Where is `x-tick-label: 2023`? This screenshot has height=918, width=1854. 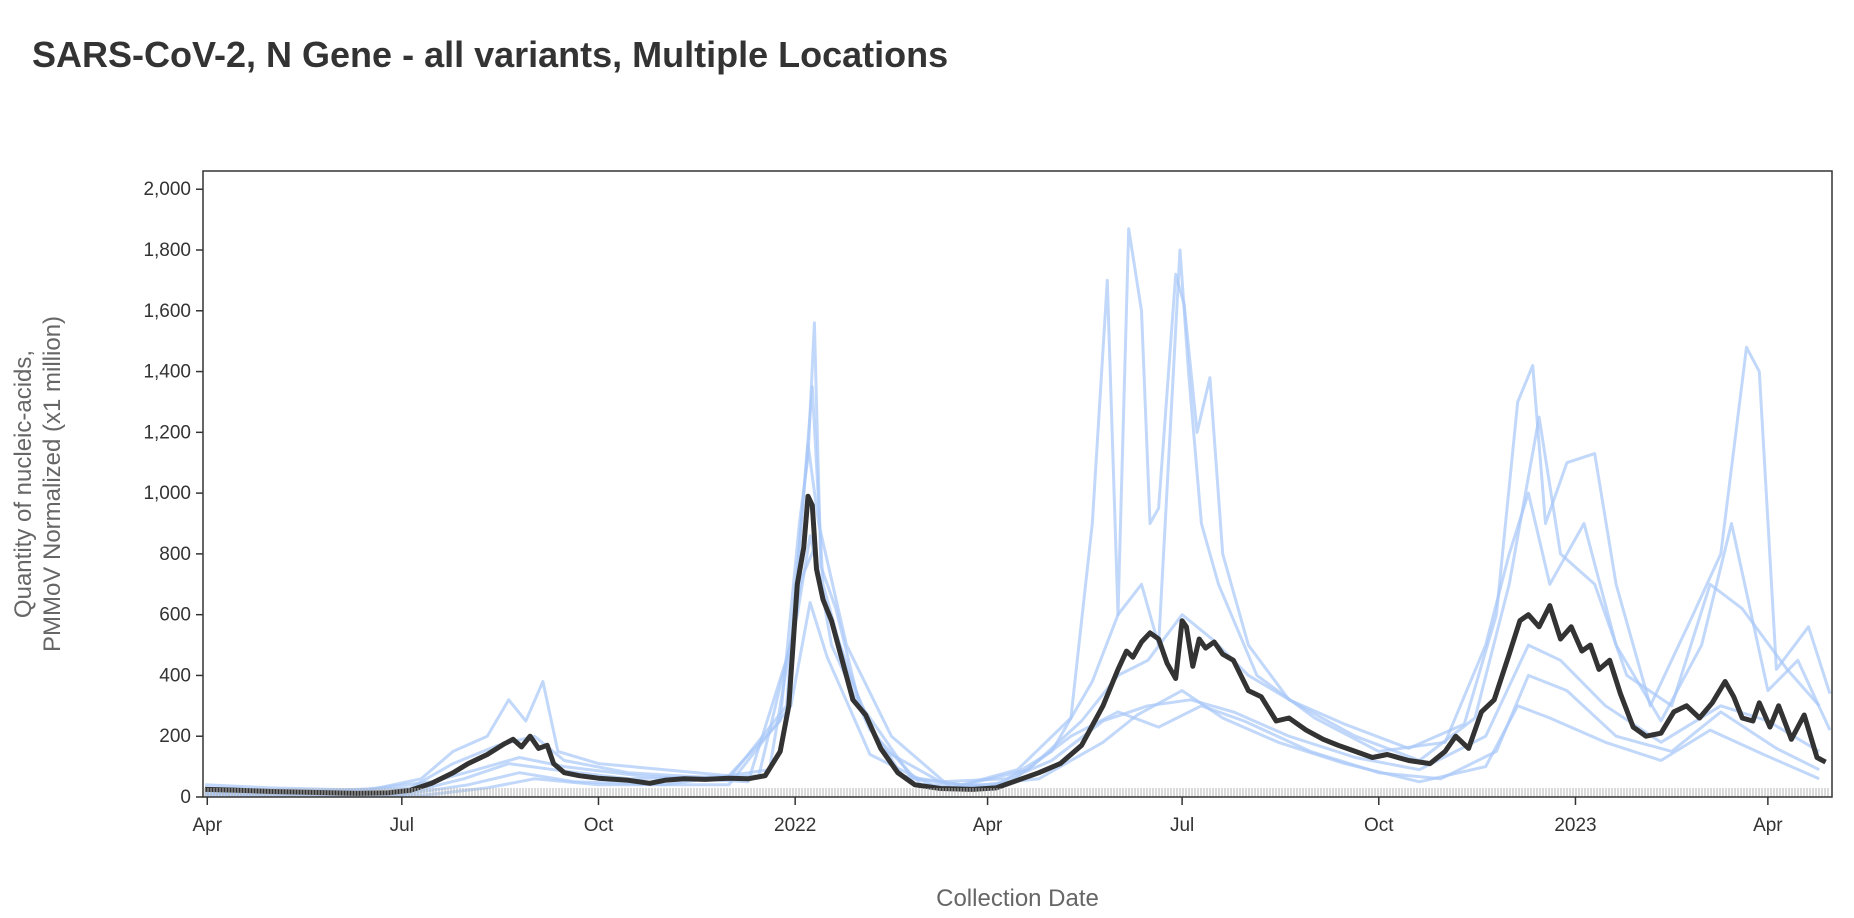
x-tick-label: 2023 is located at coordinates (1575, 825).